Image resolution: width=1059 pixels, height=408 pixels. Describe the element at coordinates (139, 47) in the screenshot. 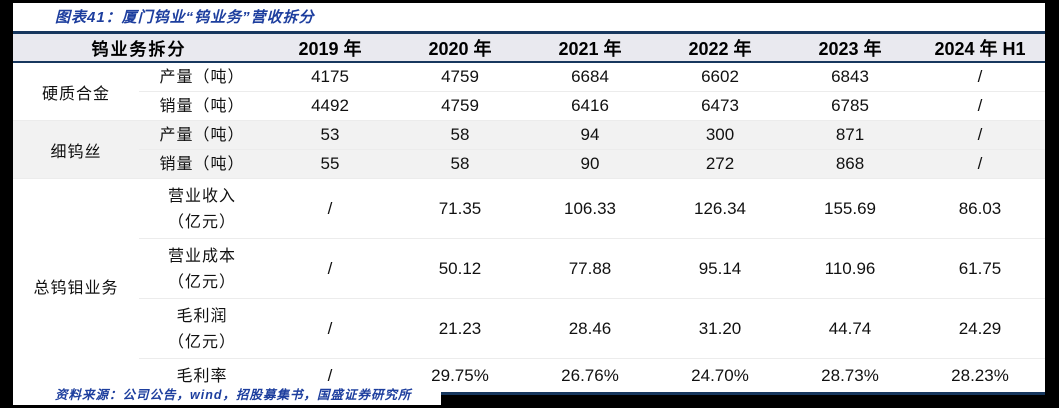

I see `table-corner-header: 钨业务拆分` at that location.